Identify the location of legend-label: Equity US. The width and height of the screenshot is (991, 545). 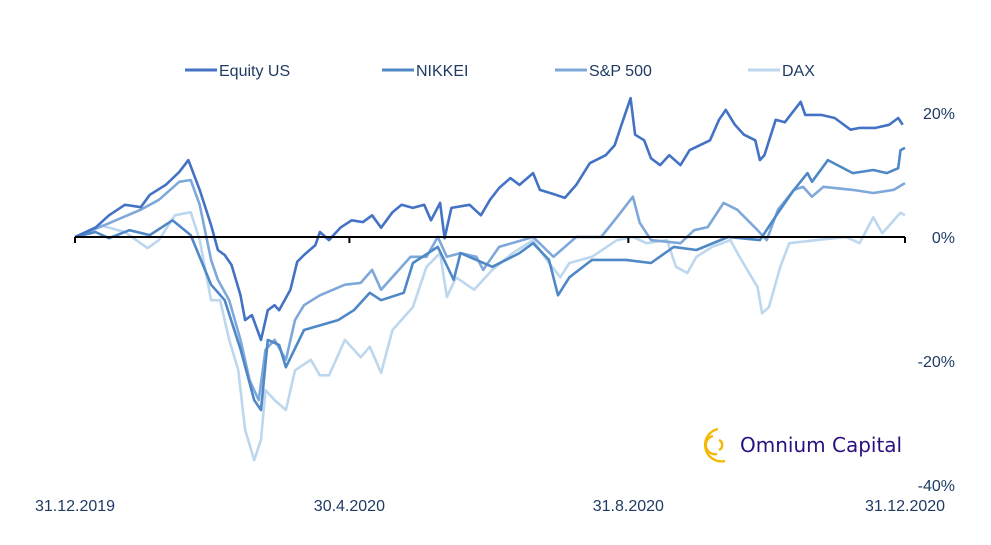
(254, 71).